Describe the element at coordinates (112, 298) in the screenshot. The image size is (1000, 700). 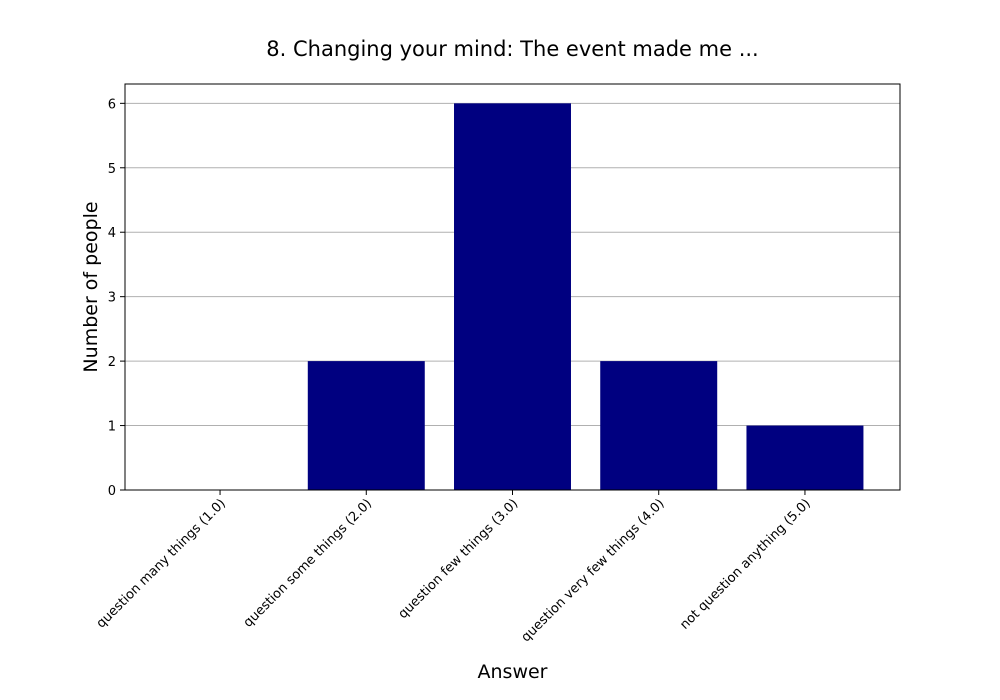
I see `y-tick-label: 3` at that location.